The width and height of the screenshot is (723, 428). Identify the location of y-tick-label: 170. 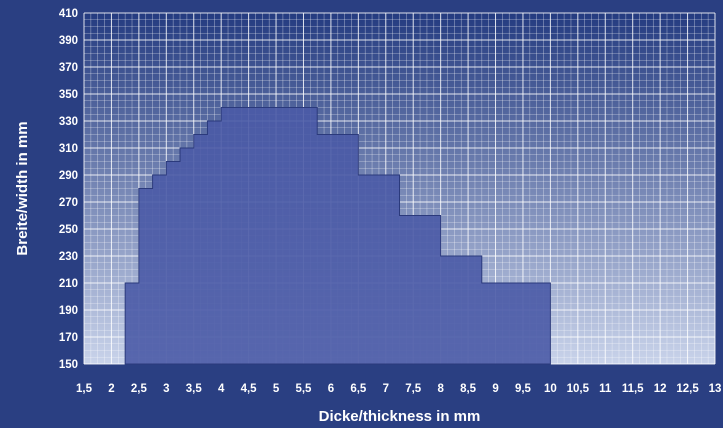
(68, 338).